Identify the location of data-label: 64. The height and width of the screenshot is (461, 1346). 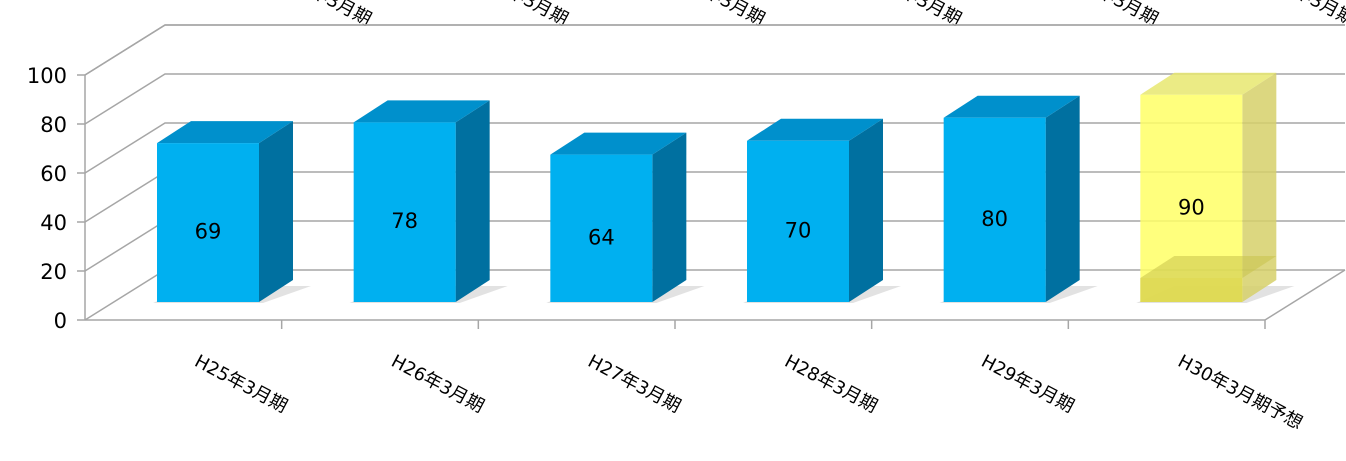
(601, 237).